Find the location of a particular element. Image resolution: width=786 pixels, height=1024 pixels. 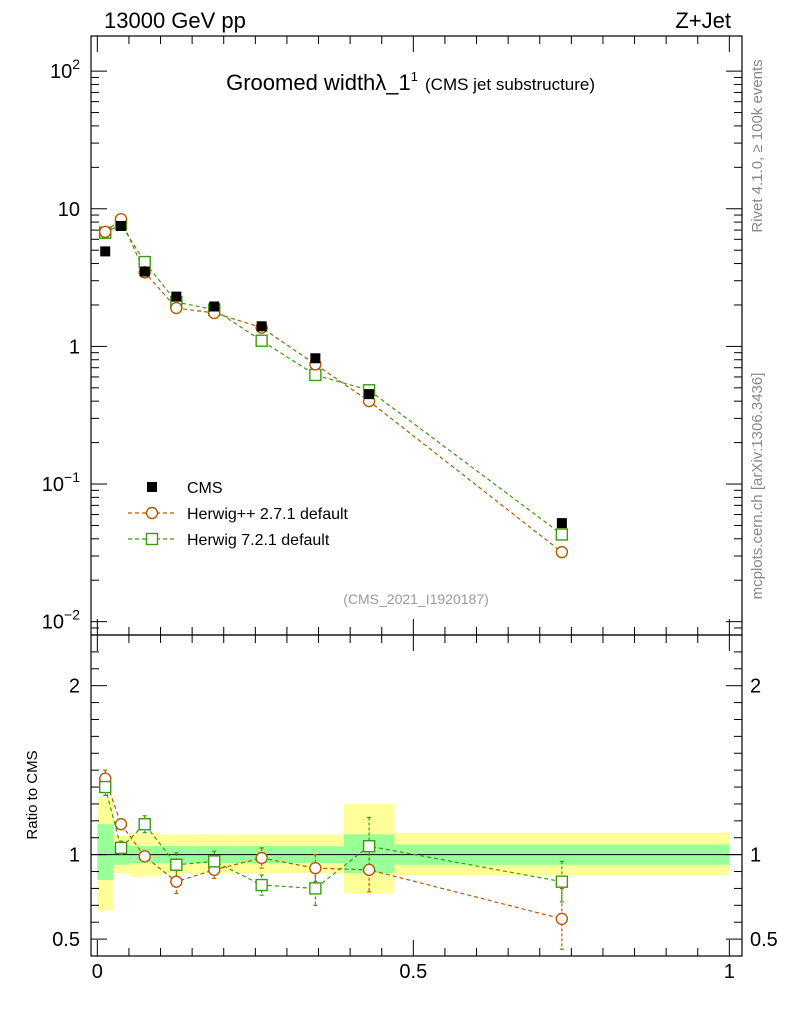

legend-herwig7-marker is located at coordinates (152, 539).